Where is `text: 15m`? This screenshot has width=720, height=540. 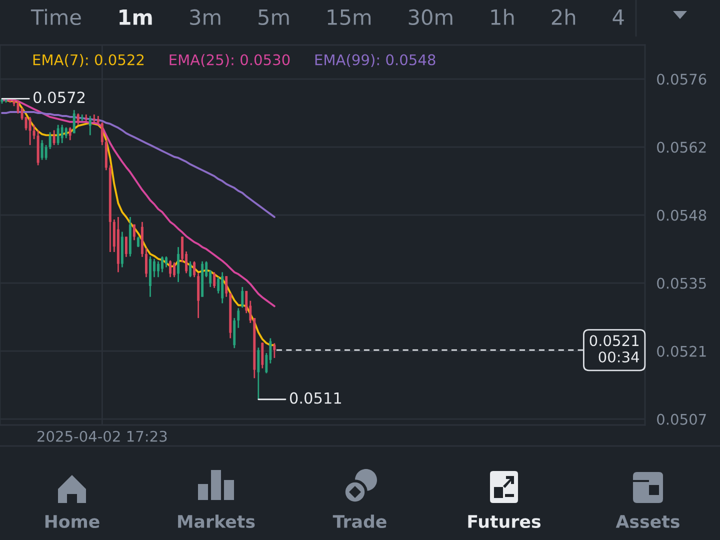 text: 15m is located at coordinates (349, 18).